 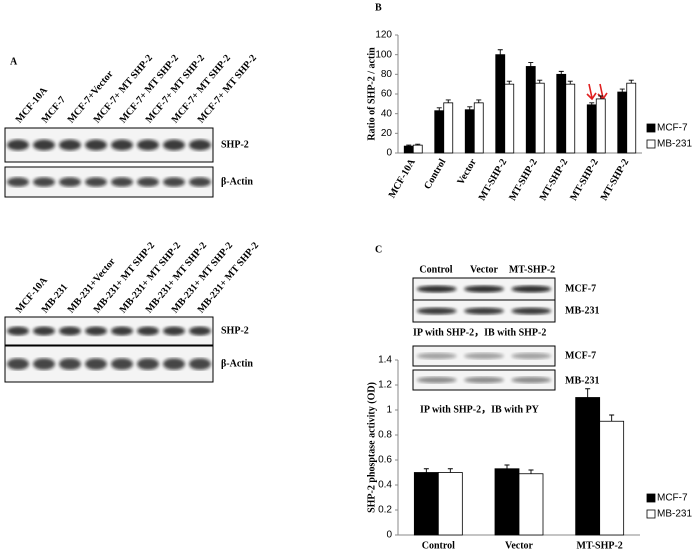 I want to click on row-label: MCF-7, so click(x=580, y=288).